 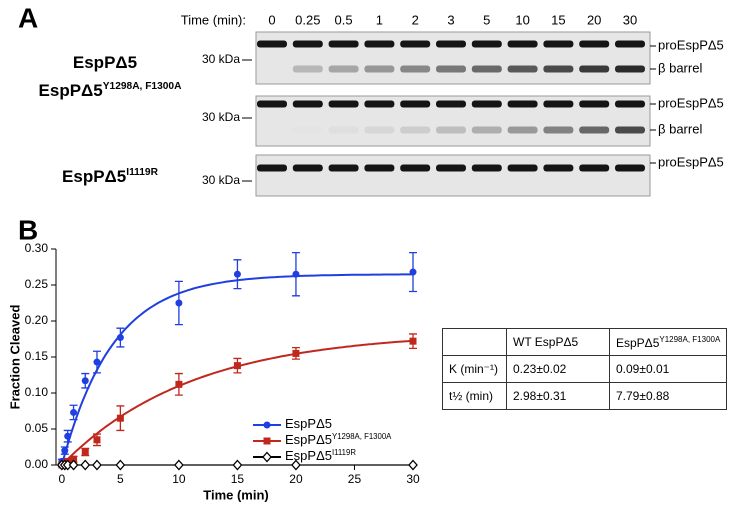 I want to click on header-text: EspPΔ5, so click(x=638, y=342).